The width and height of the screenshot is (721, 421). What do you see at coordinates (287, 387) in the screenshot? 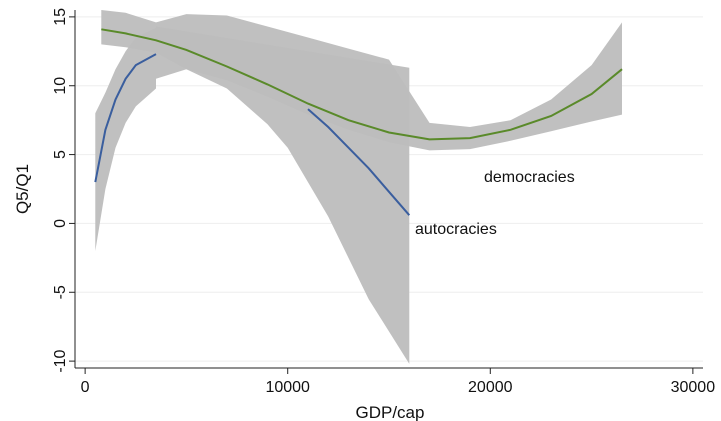
I see `x-tick-label-1: 10000` at bounding box center [287, 387].